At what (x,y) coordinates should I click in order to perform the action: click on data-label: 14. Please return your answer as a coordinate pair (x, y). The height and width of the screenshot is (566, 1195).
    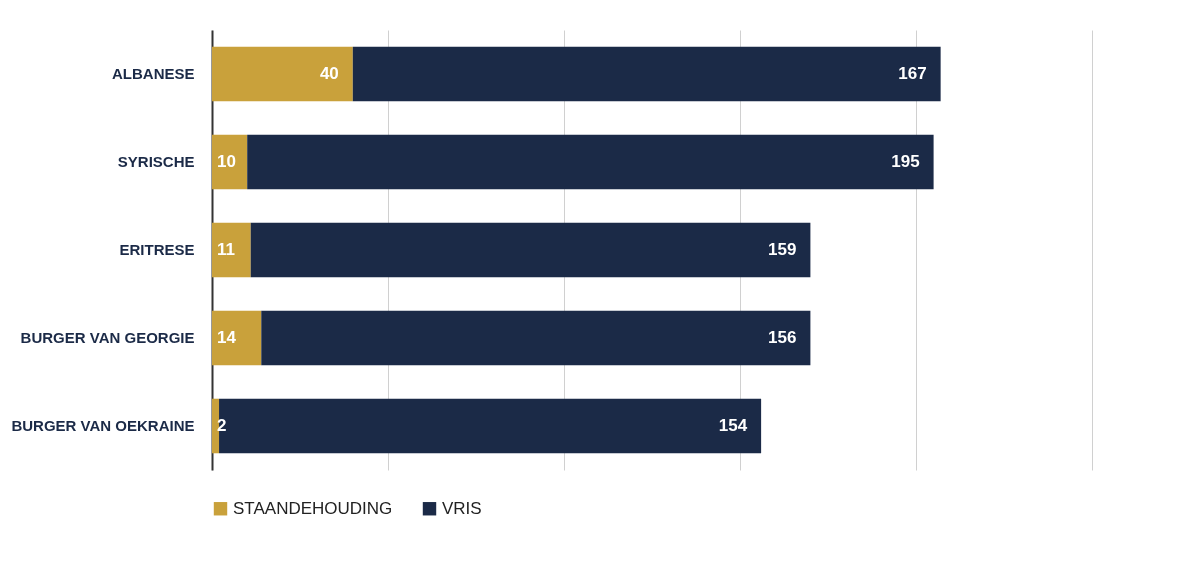
    Looking at the image, I should click on (227, 337).